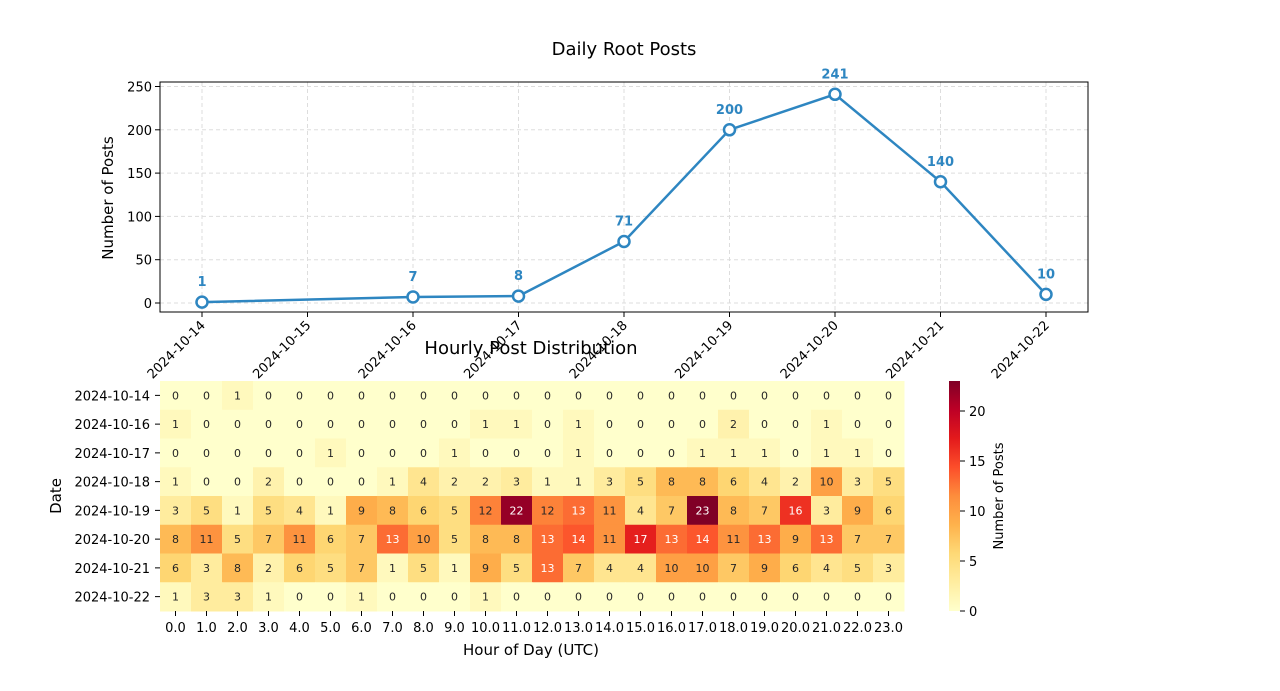 Image resolution: width=1280 pixels, height=691 pixels. I want to click on heatmap-y-tick-label: 2024-10-21, so click(112, 569).